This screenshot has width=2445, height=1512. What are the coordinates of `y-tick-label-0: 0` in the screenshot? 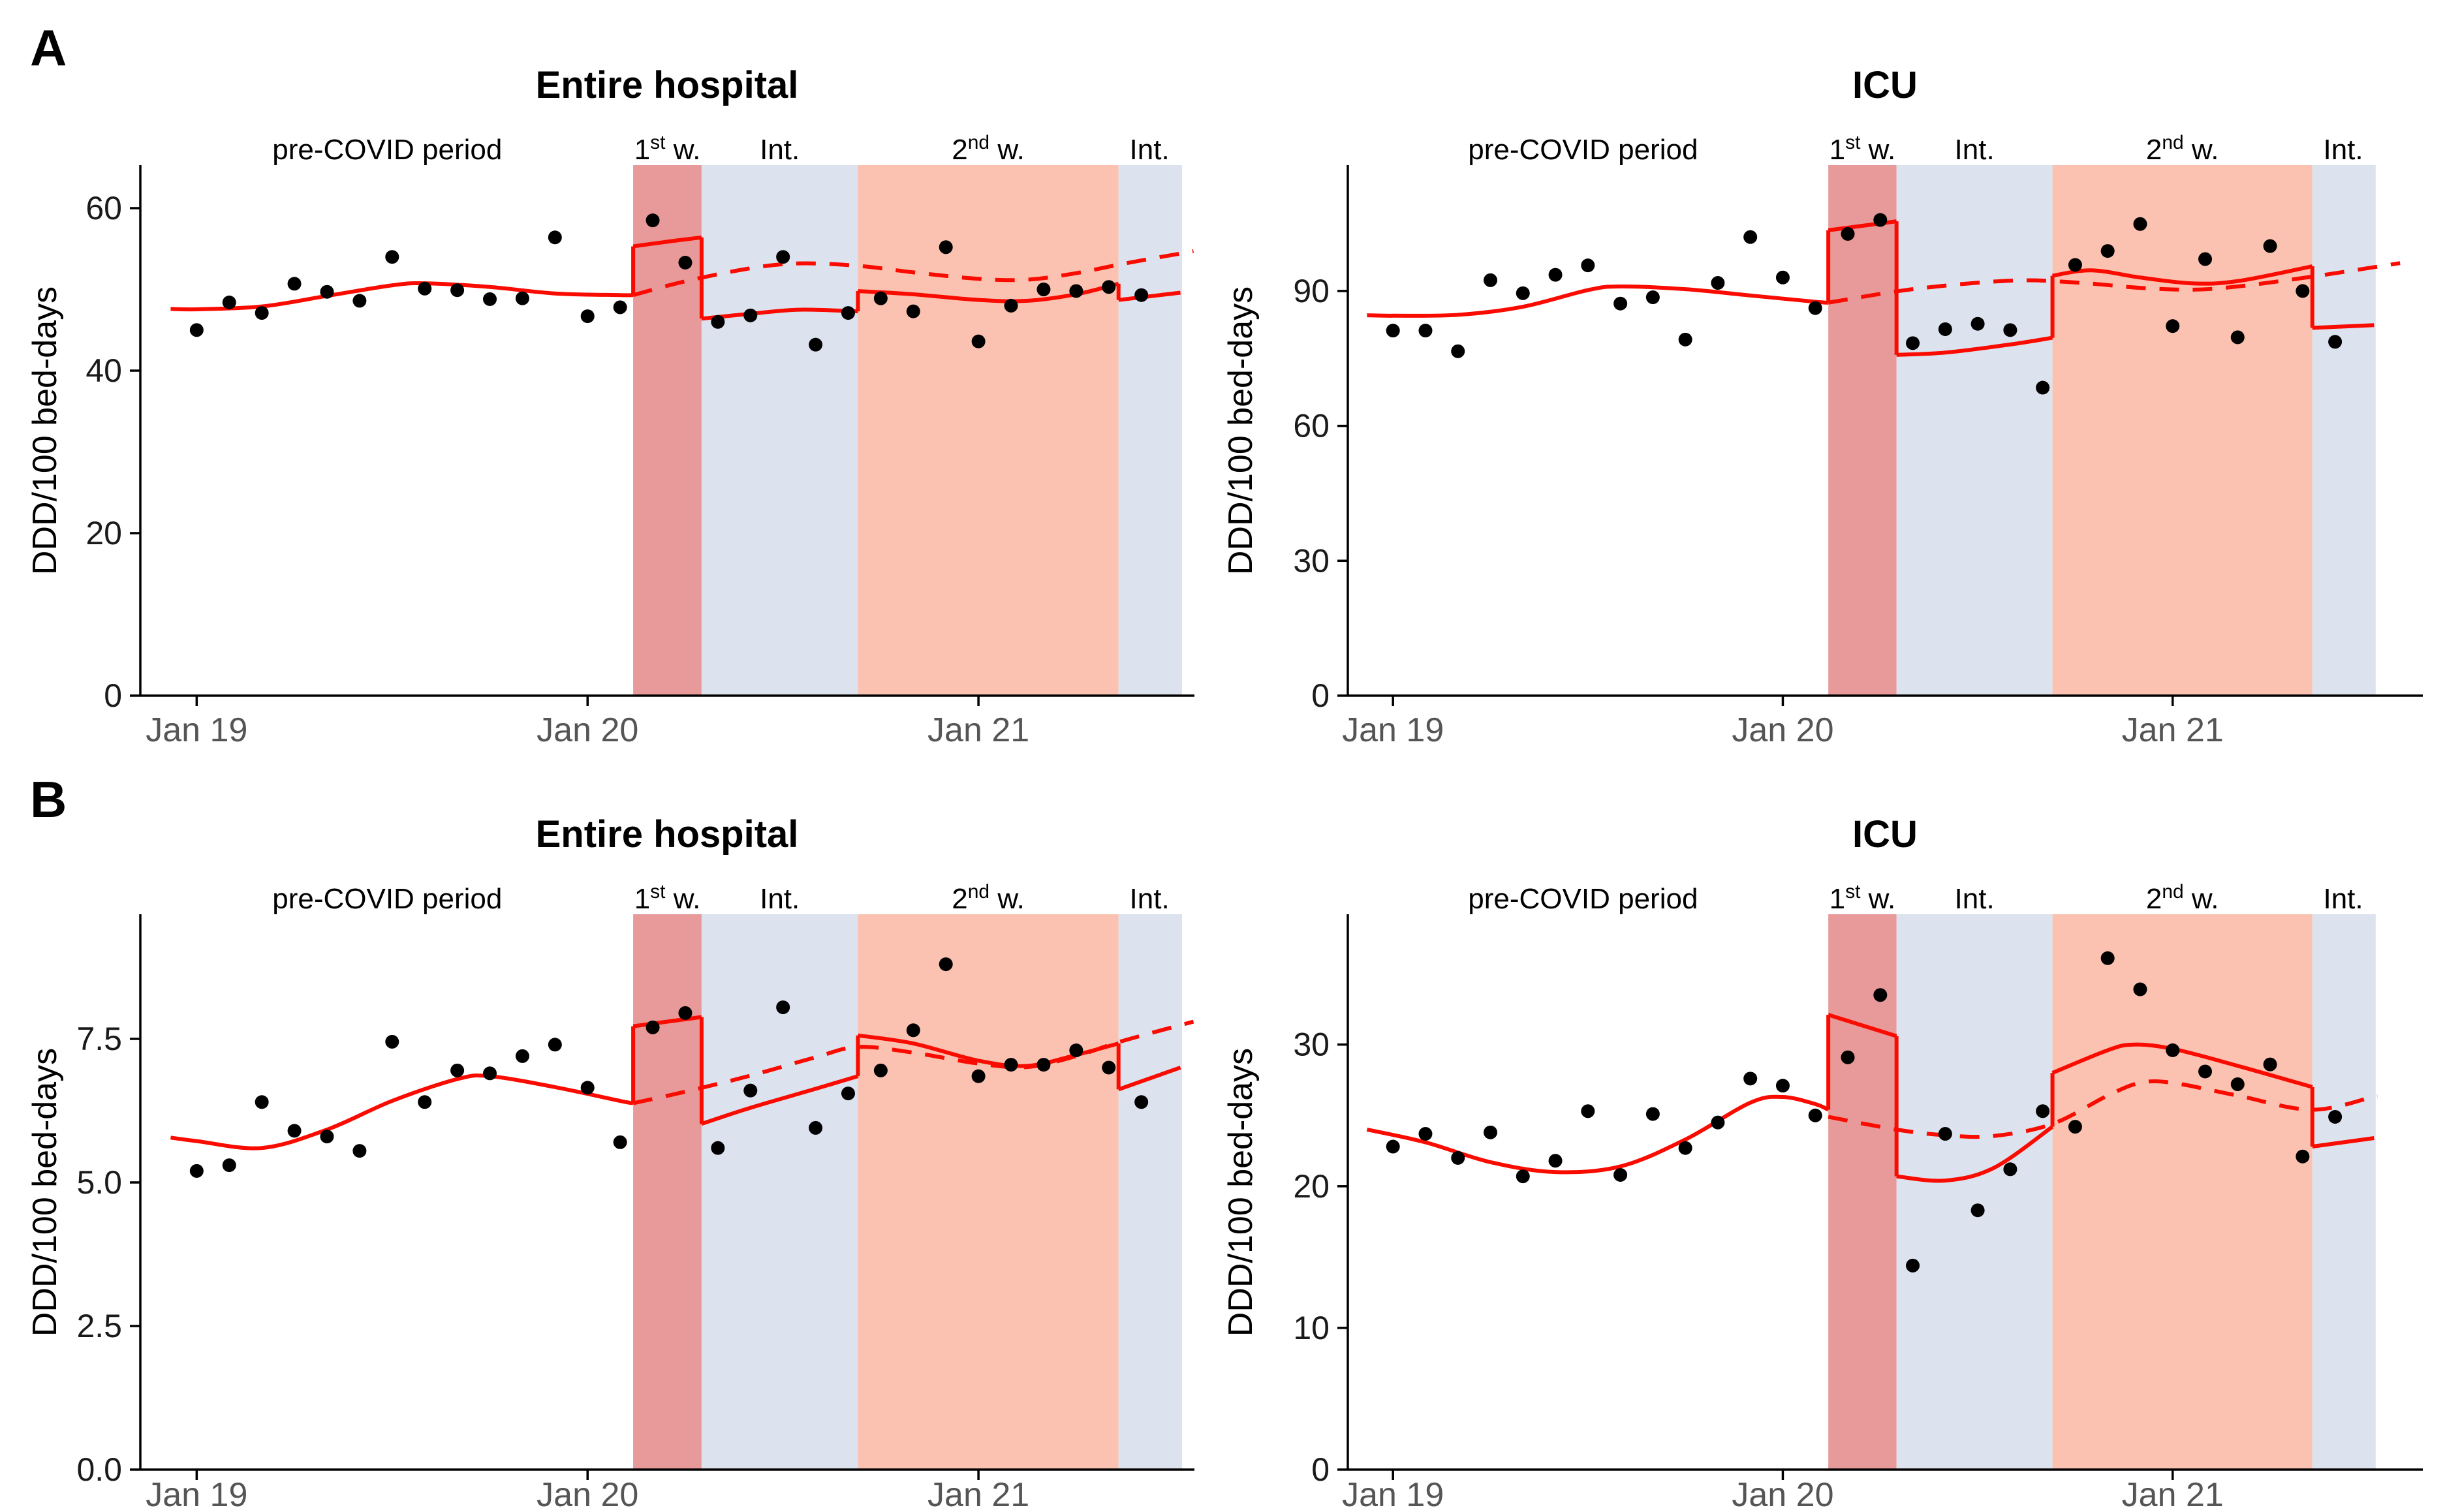 It's located at (1321, 1469).